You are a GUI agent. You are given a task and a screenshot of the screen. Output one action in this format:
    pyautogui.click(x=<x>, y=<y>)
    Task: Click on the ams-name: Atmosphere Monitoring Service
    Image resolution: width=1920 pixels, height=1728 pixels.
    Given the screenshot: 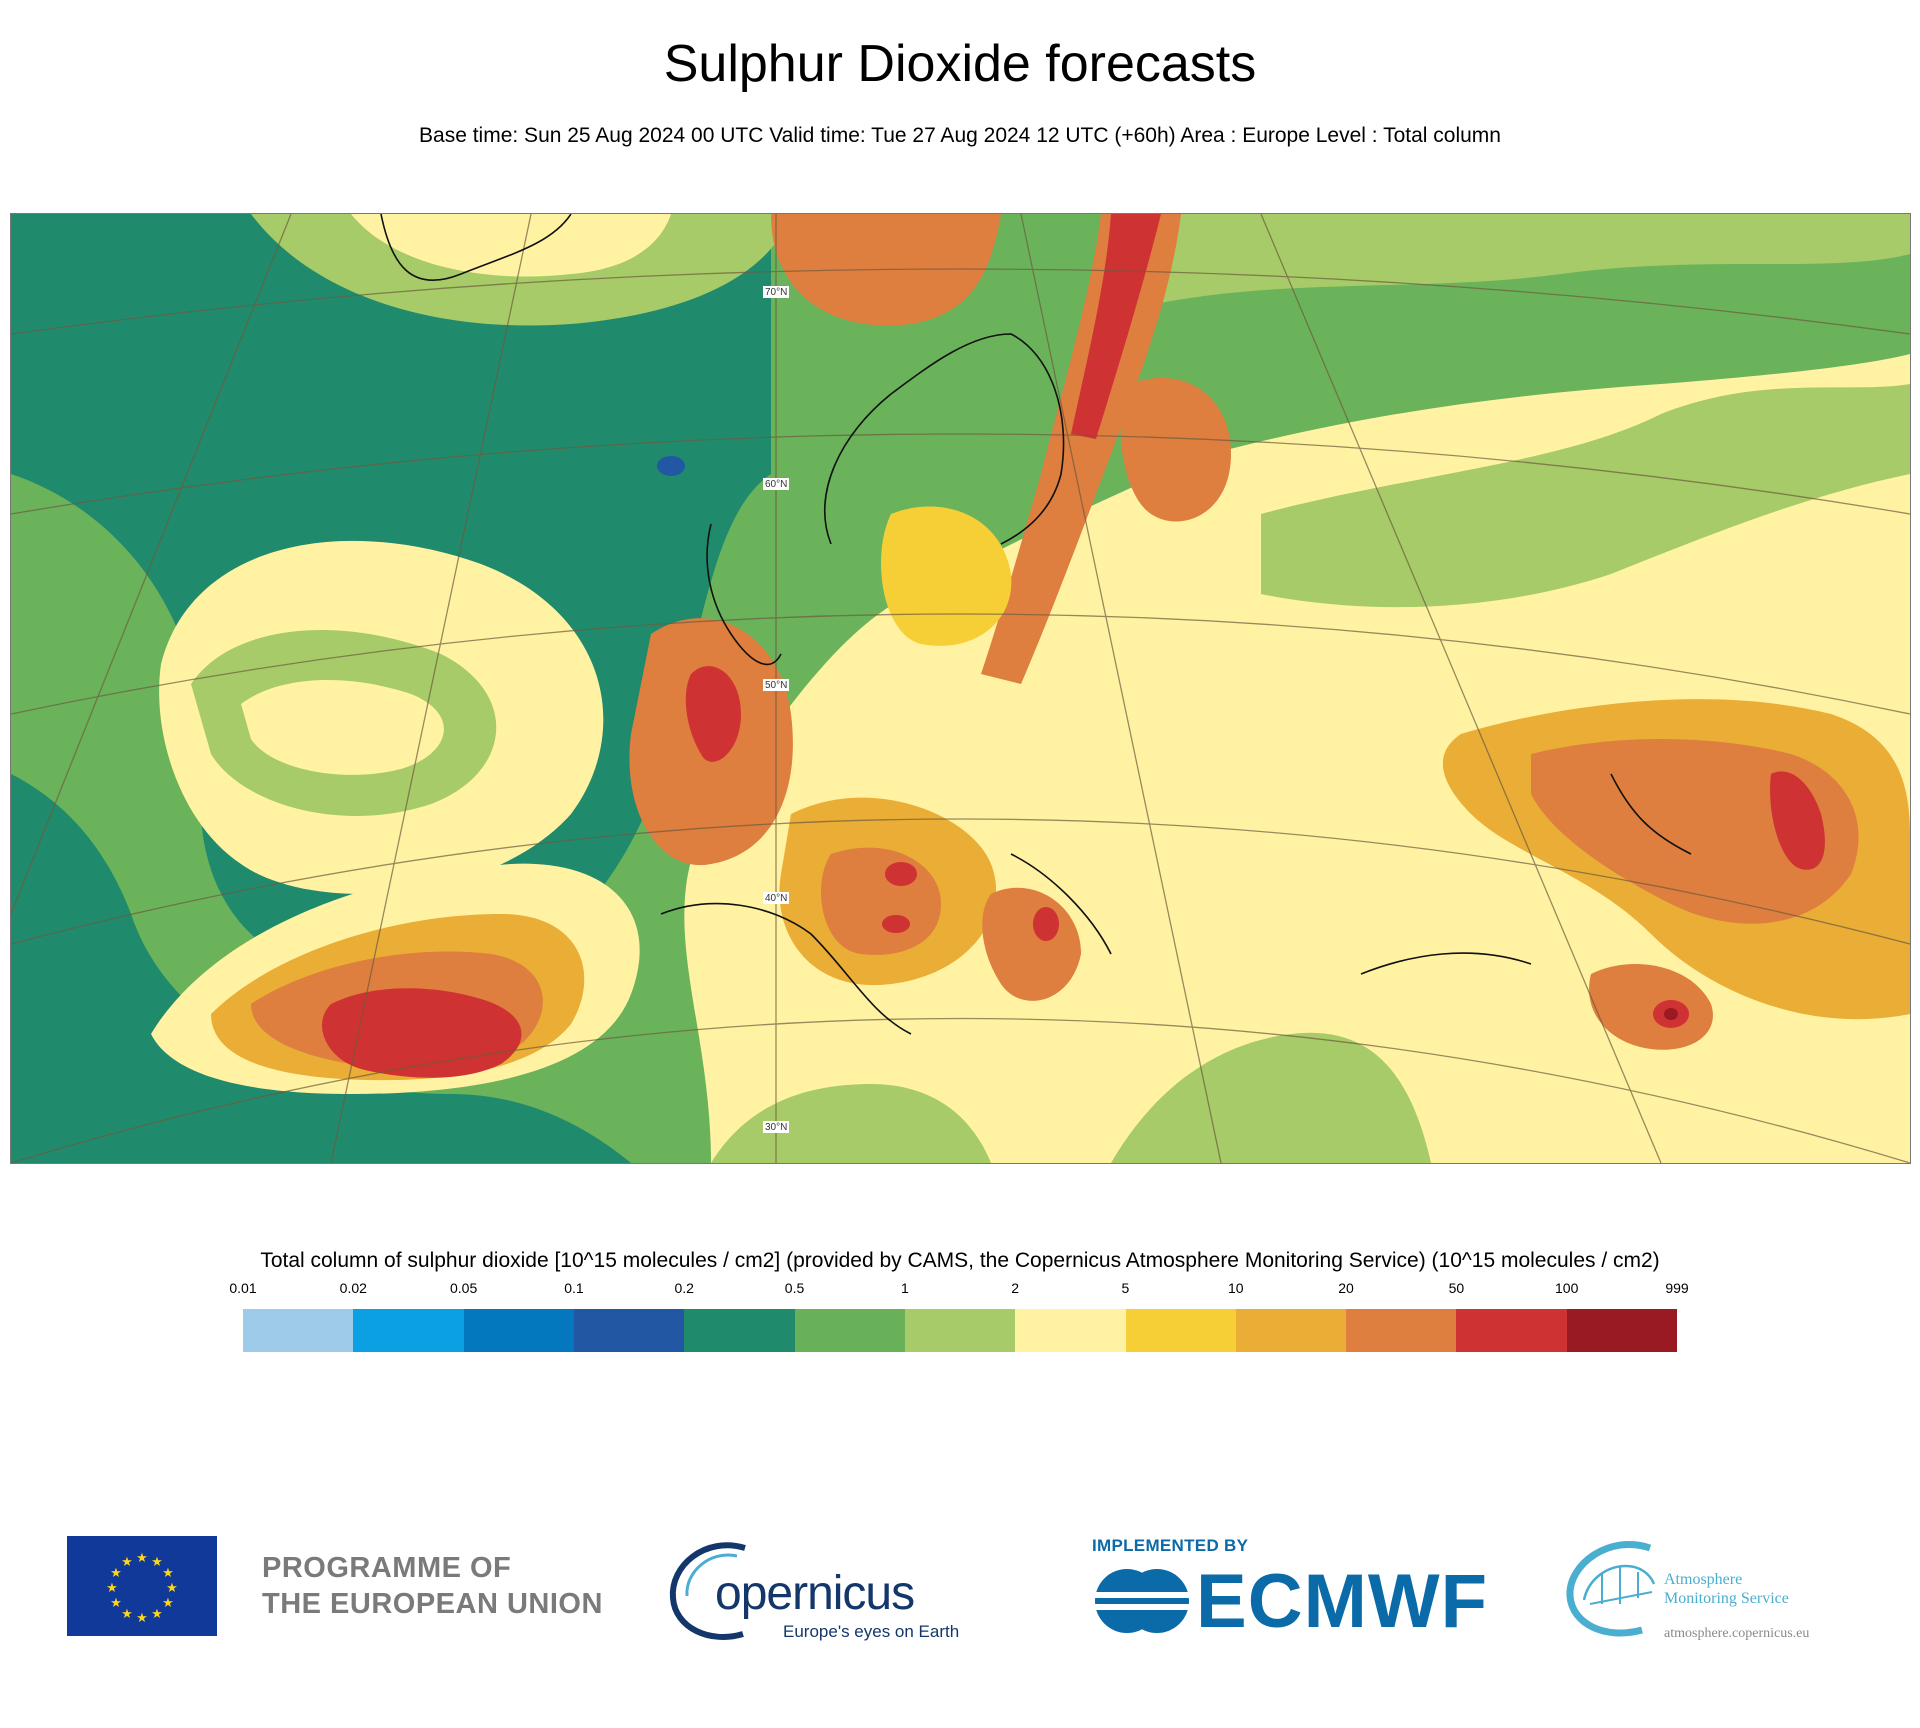 What is the action you would take?
    pyautogui.click(x=1726, y=1589)
    